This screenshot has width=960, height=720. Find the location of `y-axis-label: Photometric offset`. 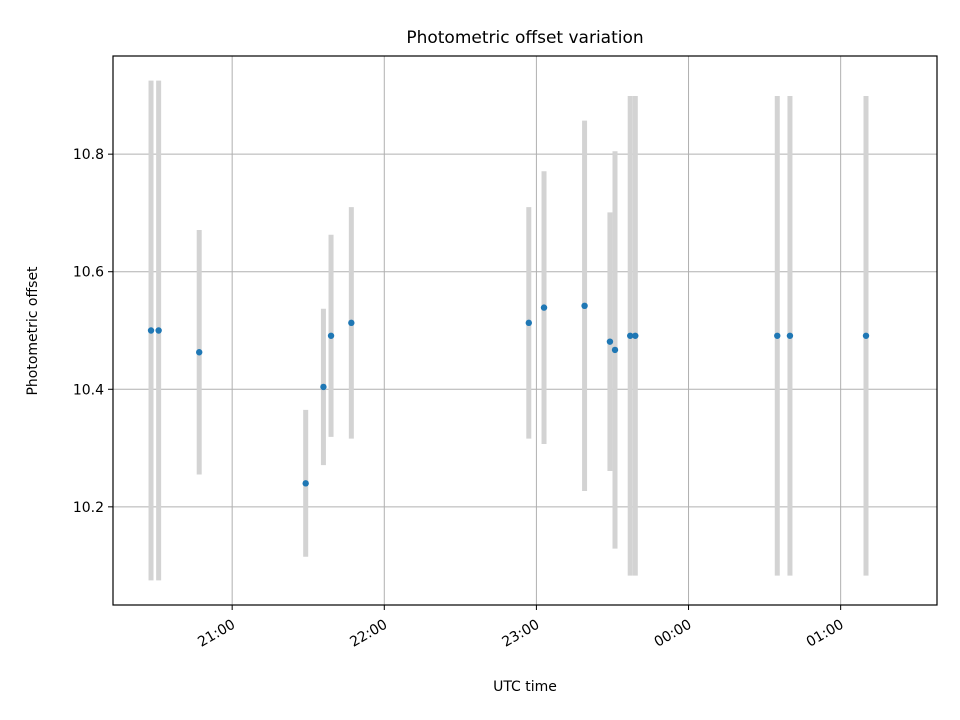

y-axis-label: Photometric offset is located at coordinates (33, 331).